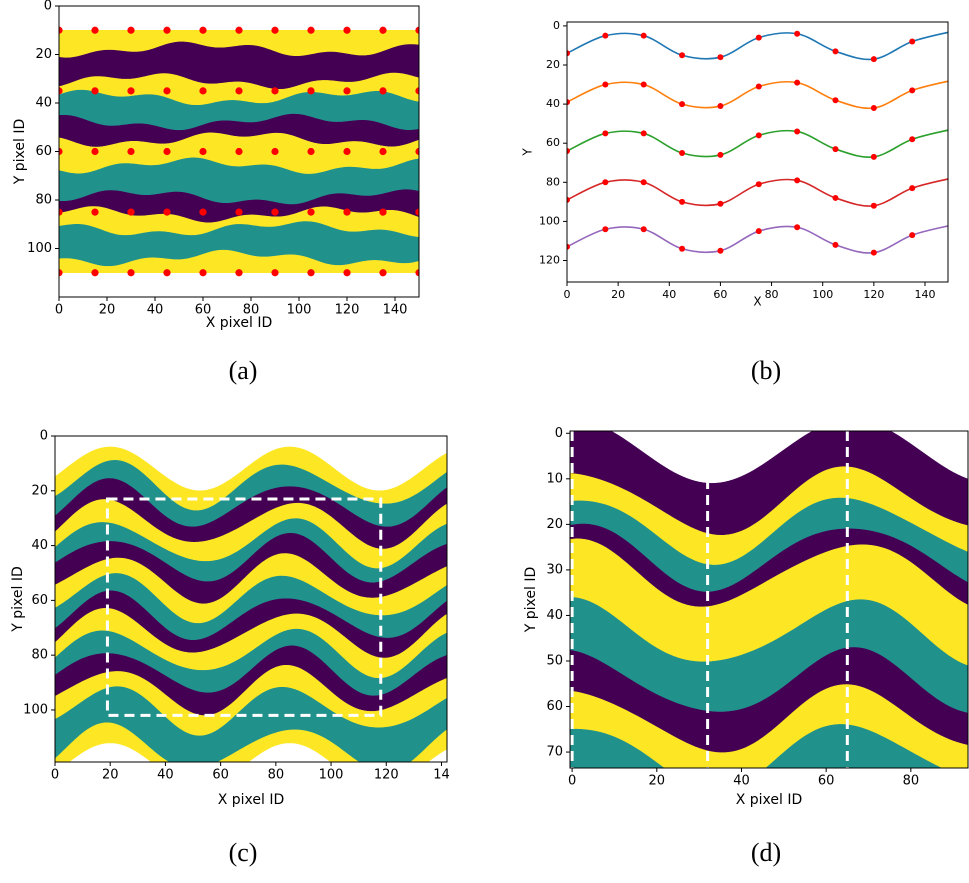 This screenshot has width=969, height=883. I want to click on x-tick-label: 100, so click(299, 310).